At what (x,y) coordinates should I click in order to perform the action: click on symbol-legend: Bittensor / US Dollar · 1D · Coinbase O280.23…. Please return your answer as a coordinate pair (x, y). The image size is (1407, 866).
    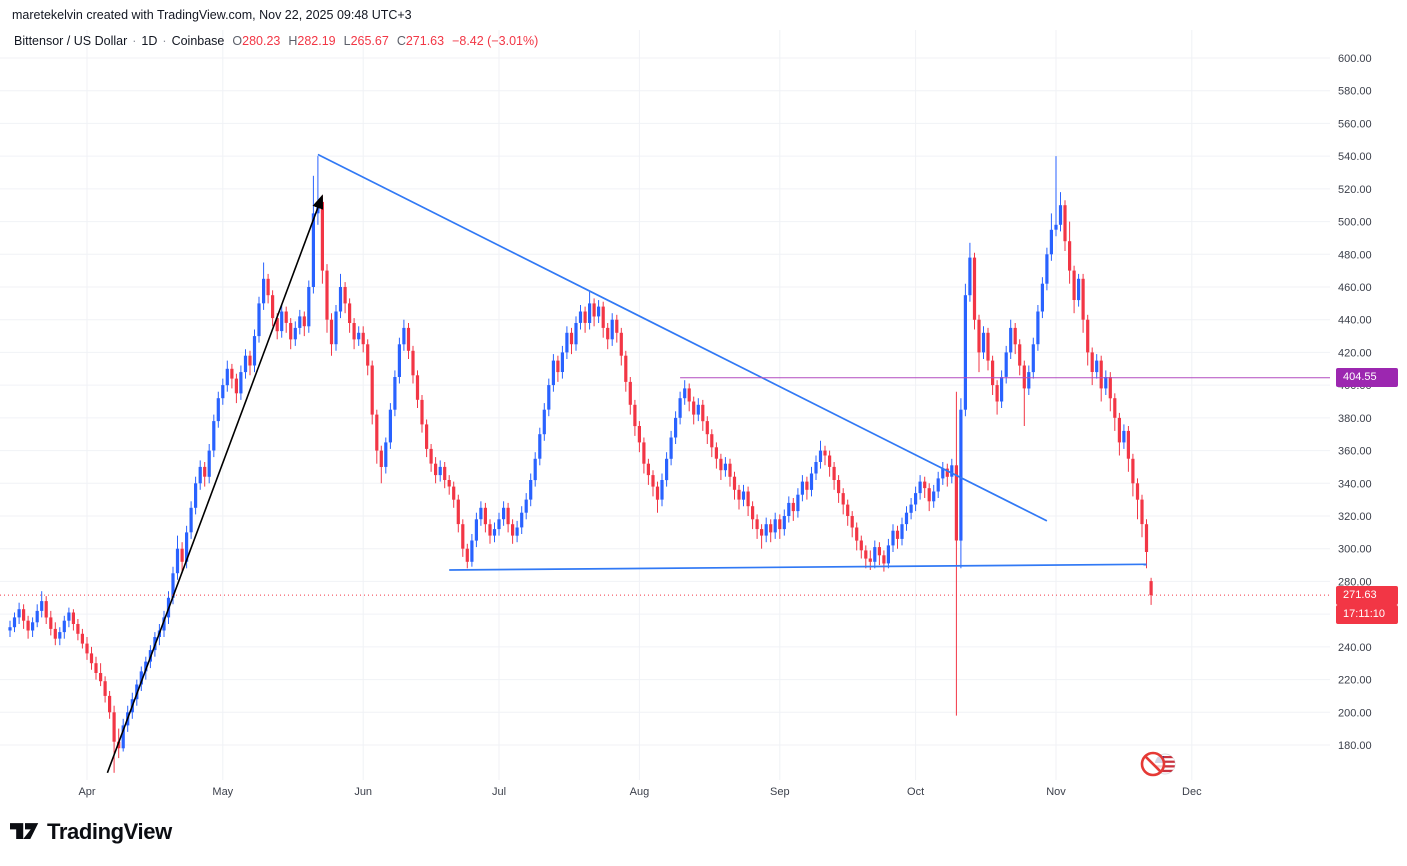
    Looking at the image, I should click on (276, 41).